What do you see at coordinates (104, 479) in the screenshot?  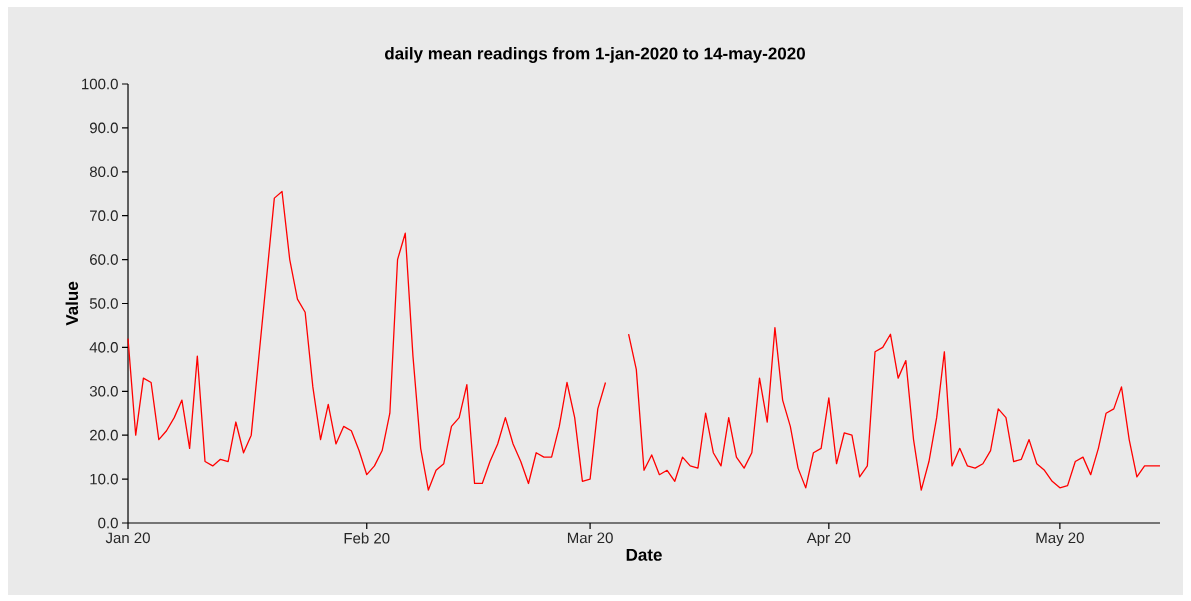 I see `y-tick-label: 10.0` at bounding box center [104, 479].